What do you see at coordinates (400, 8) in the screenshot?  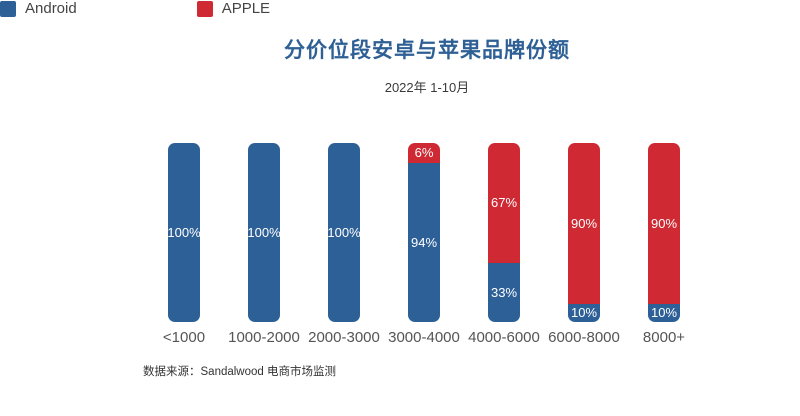 I see `legend: Android APPLE` at bounding box center [400, 8].